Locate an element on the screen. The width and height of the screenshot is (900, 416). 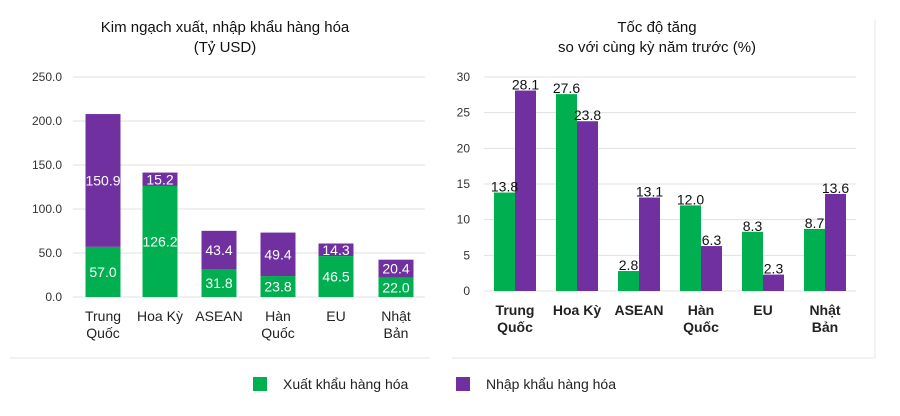
data-label-export: 57.0 is located at coordinates (102, 272).